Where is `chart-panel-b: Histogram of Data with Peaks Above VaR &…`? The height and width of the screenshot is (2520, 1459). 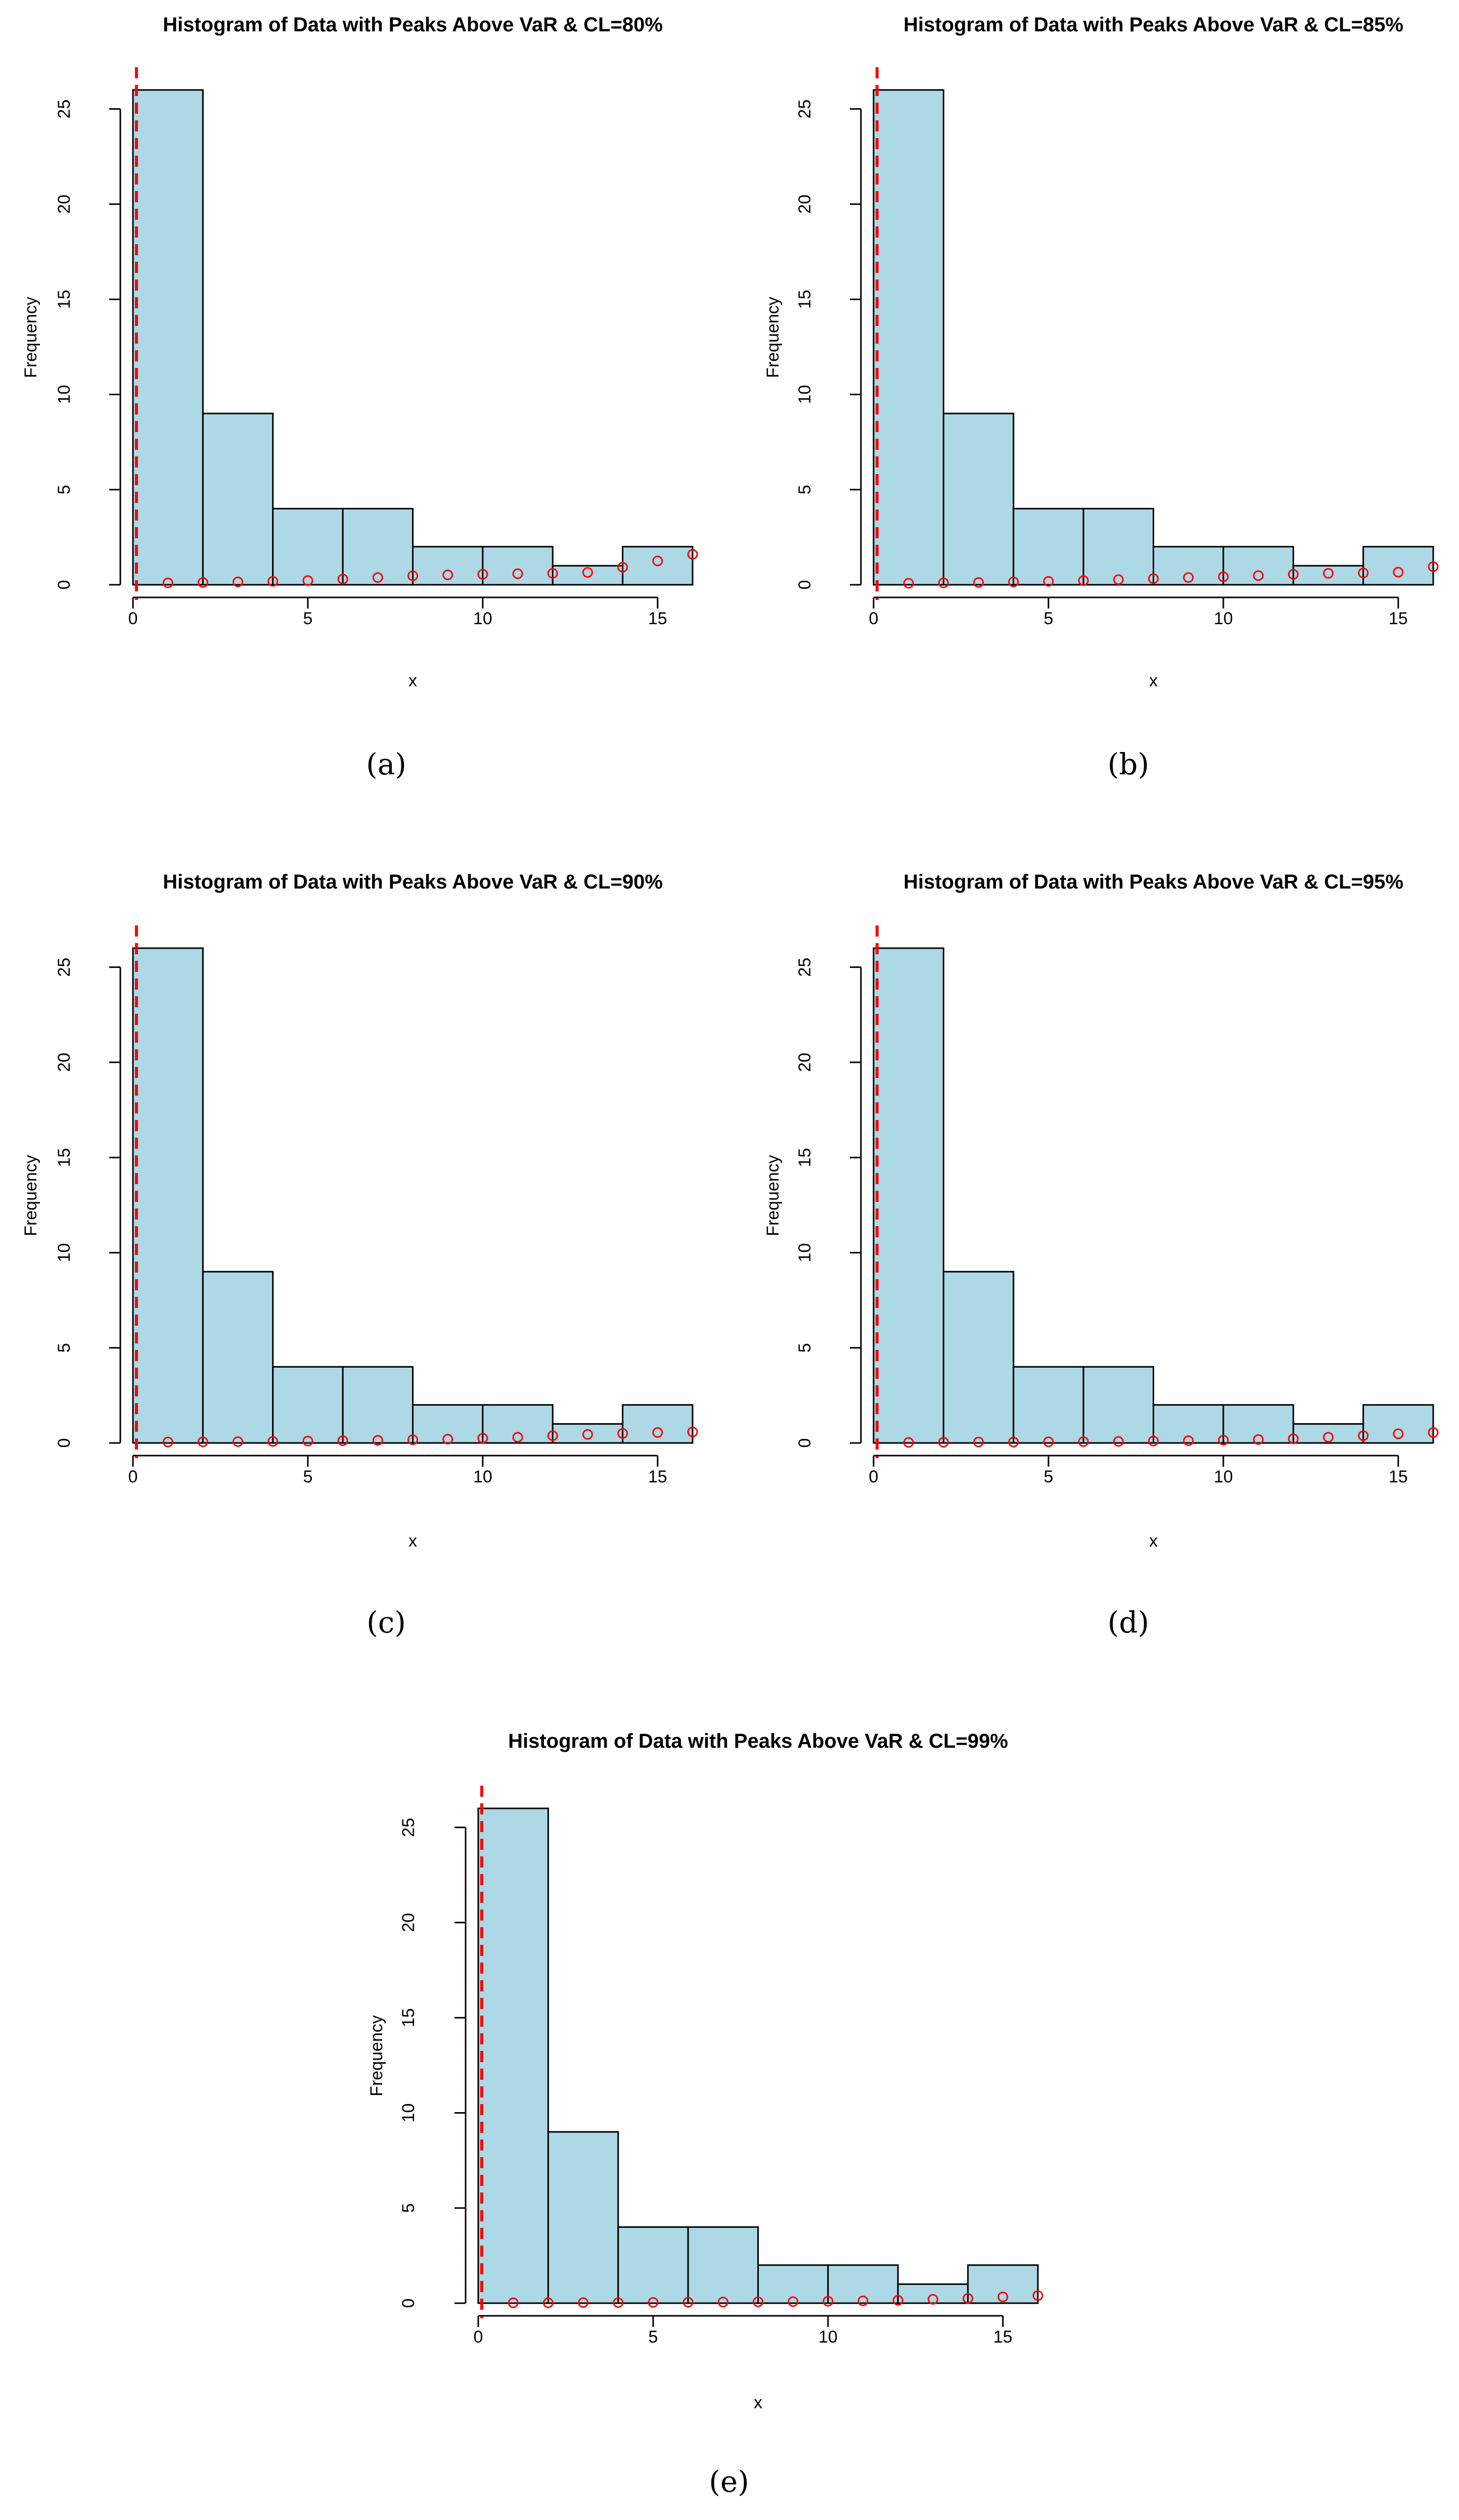
chart-panel-b: Histogram of Data with Peaks Above VaR &… is located at coordinates (1101, 397).